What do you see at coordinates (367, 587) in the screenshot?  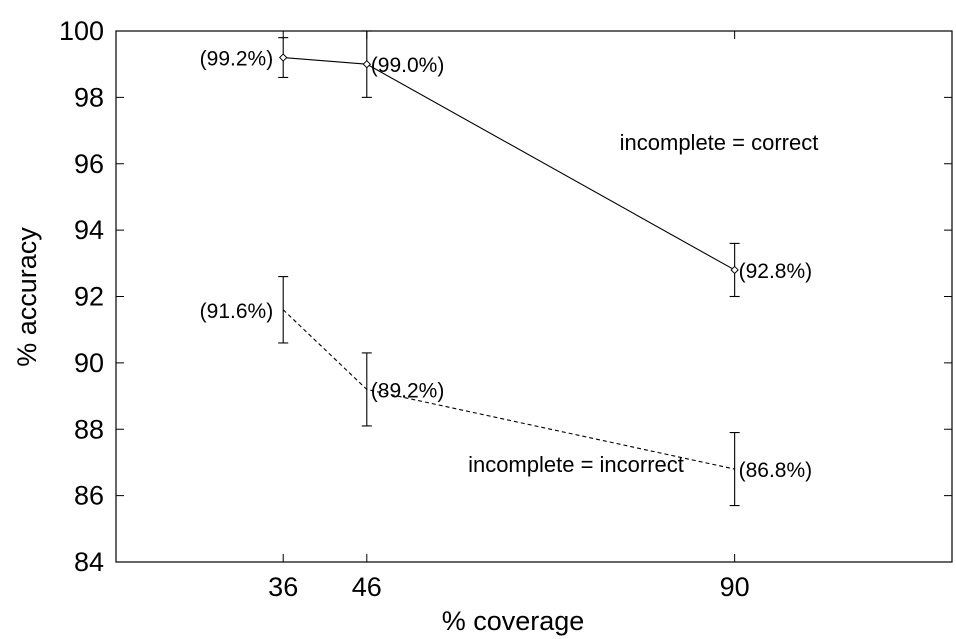 I see `x-tick-label: 46` at bounding box center [367, 587].